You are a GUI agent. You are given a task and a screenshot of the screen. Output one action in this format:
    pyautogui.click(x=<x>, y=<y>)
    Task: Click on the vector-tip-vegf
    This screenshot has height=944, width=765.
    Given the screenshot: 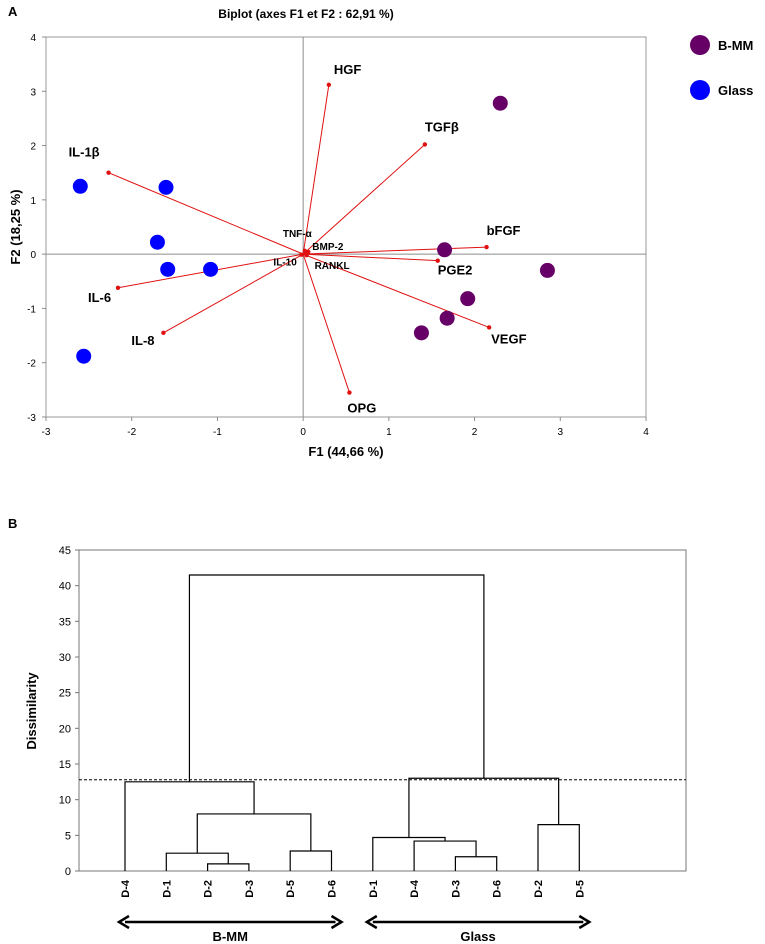 What is the action you would take?
    pyautogui.click(x=489, y=327)
    